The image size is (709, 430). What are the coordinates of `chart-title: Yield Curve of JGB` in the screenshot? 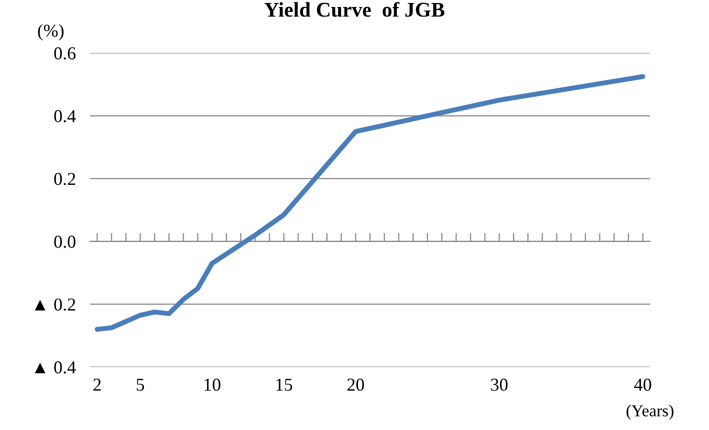 It's located at (354, 9).